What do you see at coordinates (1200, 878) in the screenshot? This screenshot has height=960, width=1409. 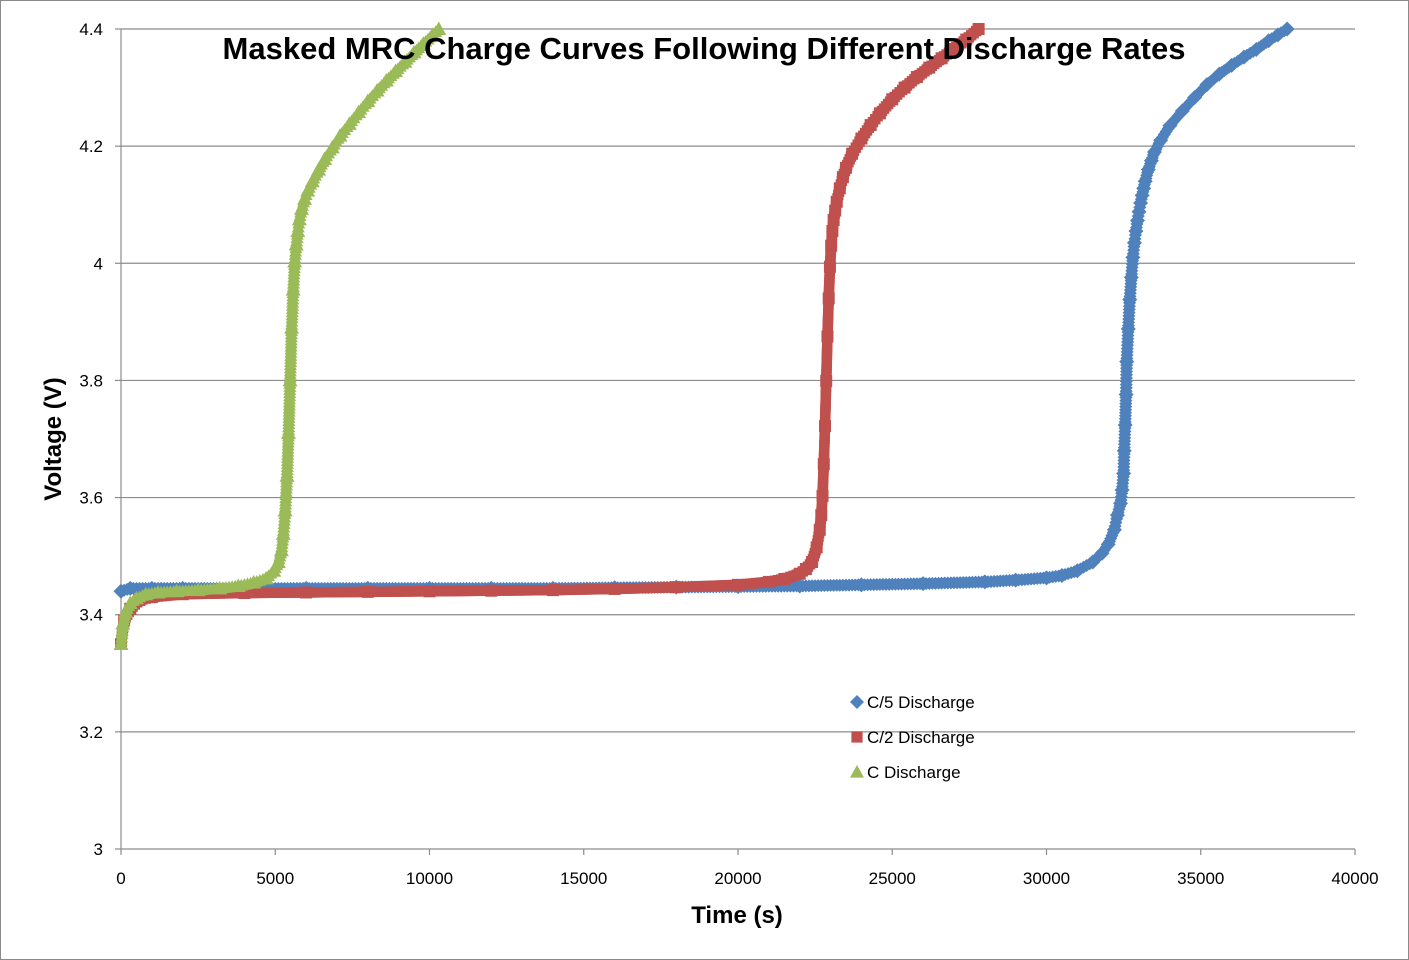 I see `x-tick-label: 35000` at bounding box center [1200, 878].